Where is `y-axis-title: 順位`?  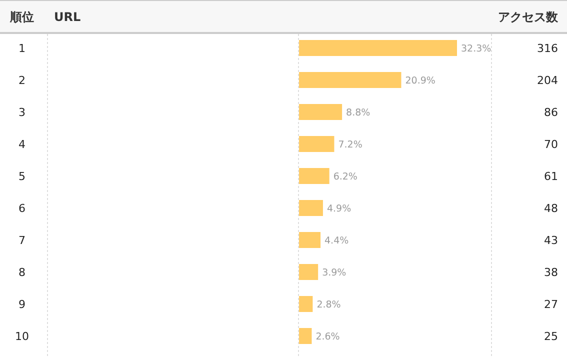
y-axis-title: 順位 is located at coordinates (21, 17).